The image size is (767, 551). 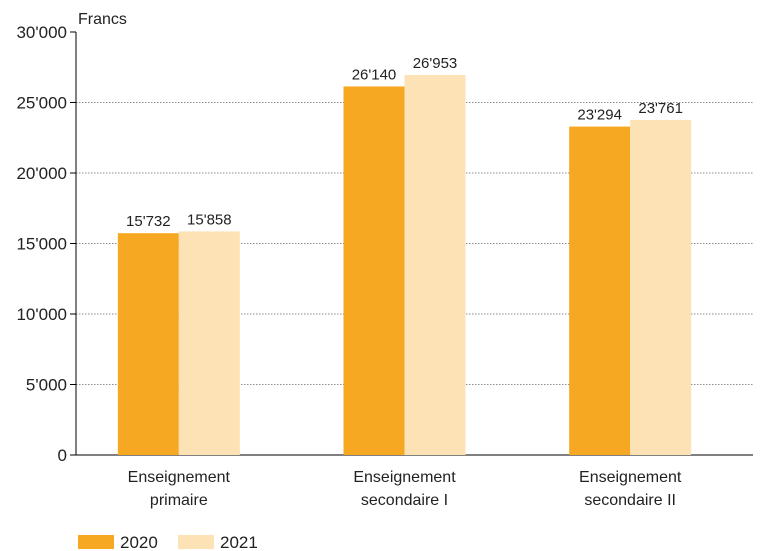 I want to click on data-label: 26'140, so click(x=374, y=74).